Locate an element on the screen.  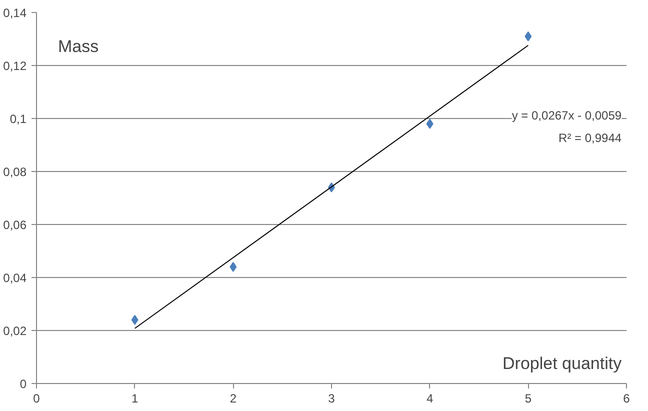
y-tick-label: 0,06 is located at coordinates (15, 225).